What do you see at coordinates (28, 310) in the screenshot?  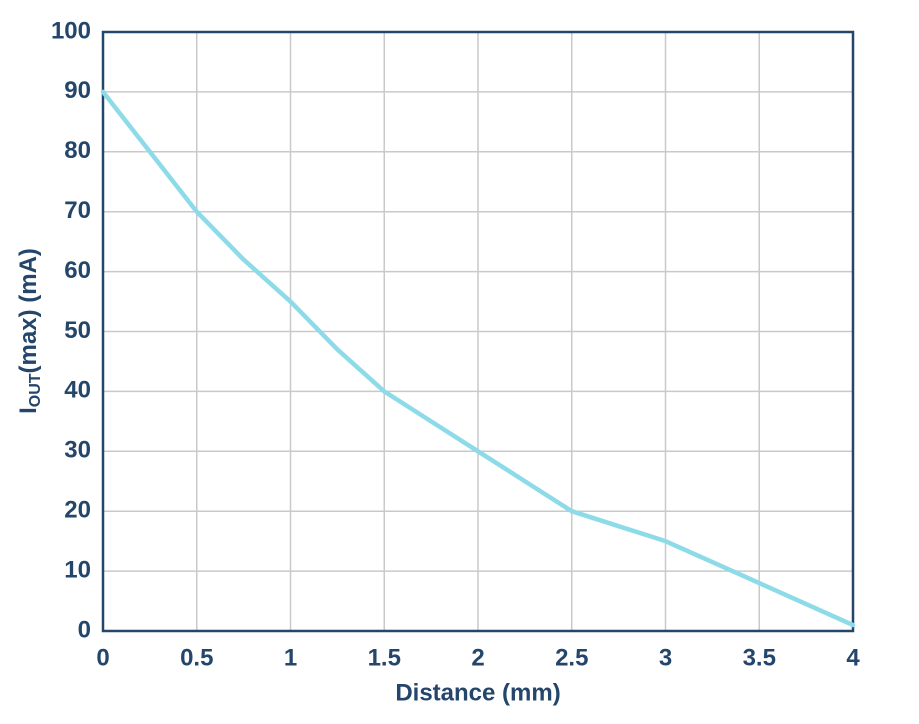 I see `y-label-rest: (max) (mA)` at bounding box center [28, 310].